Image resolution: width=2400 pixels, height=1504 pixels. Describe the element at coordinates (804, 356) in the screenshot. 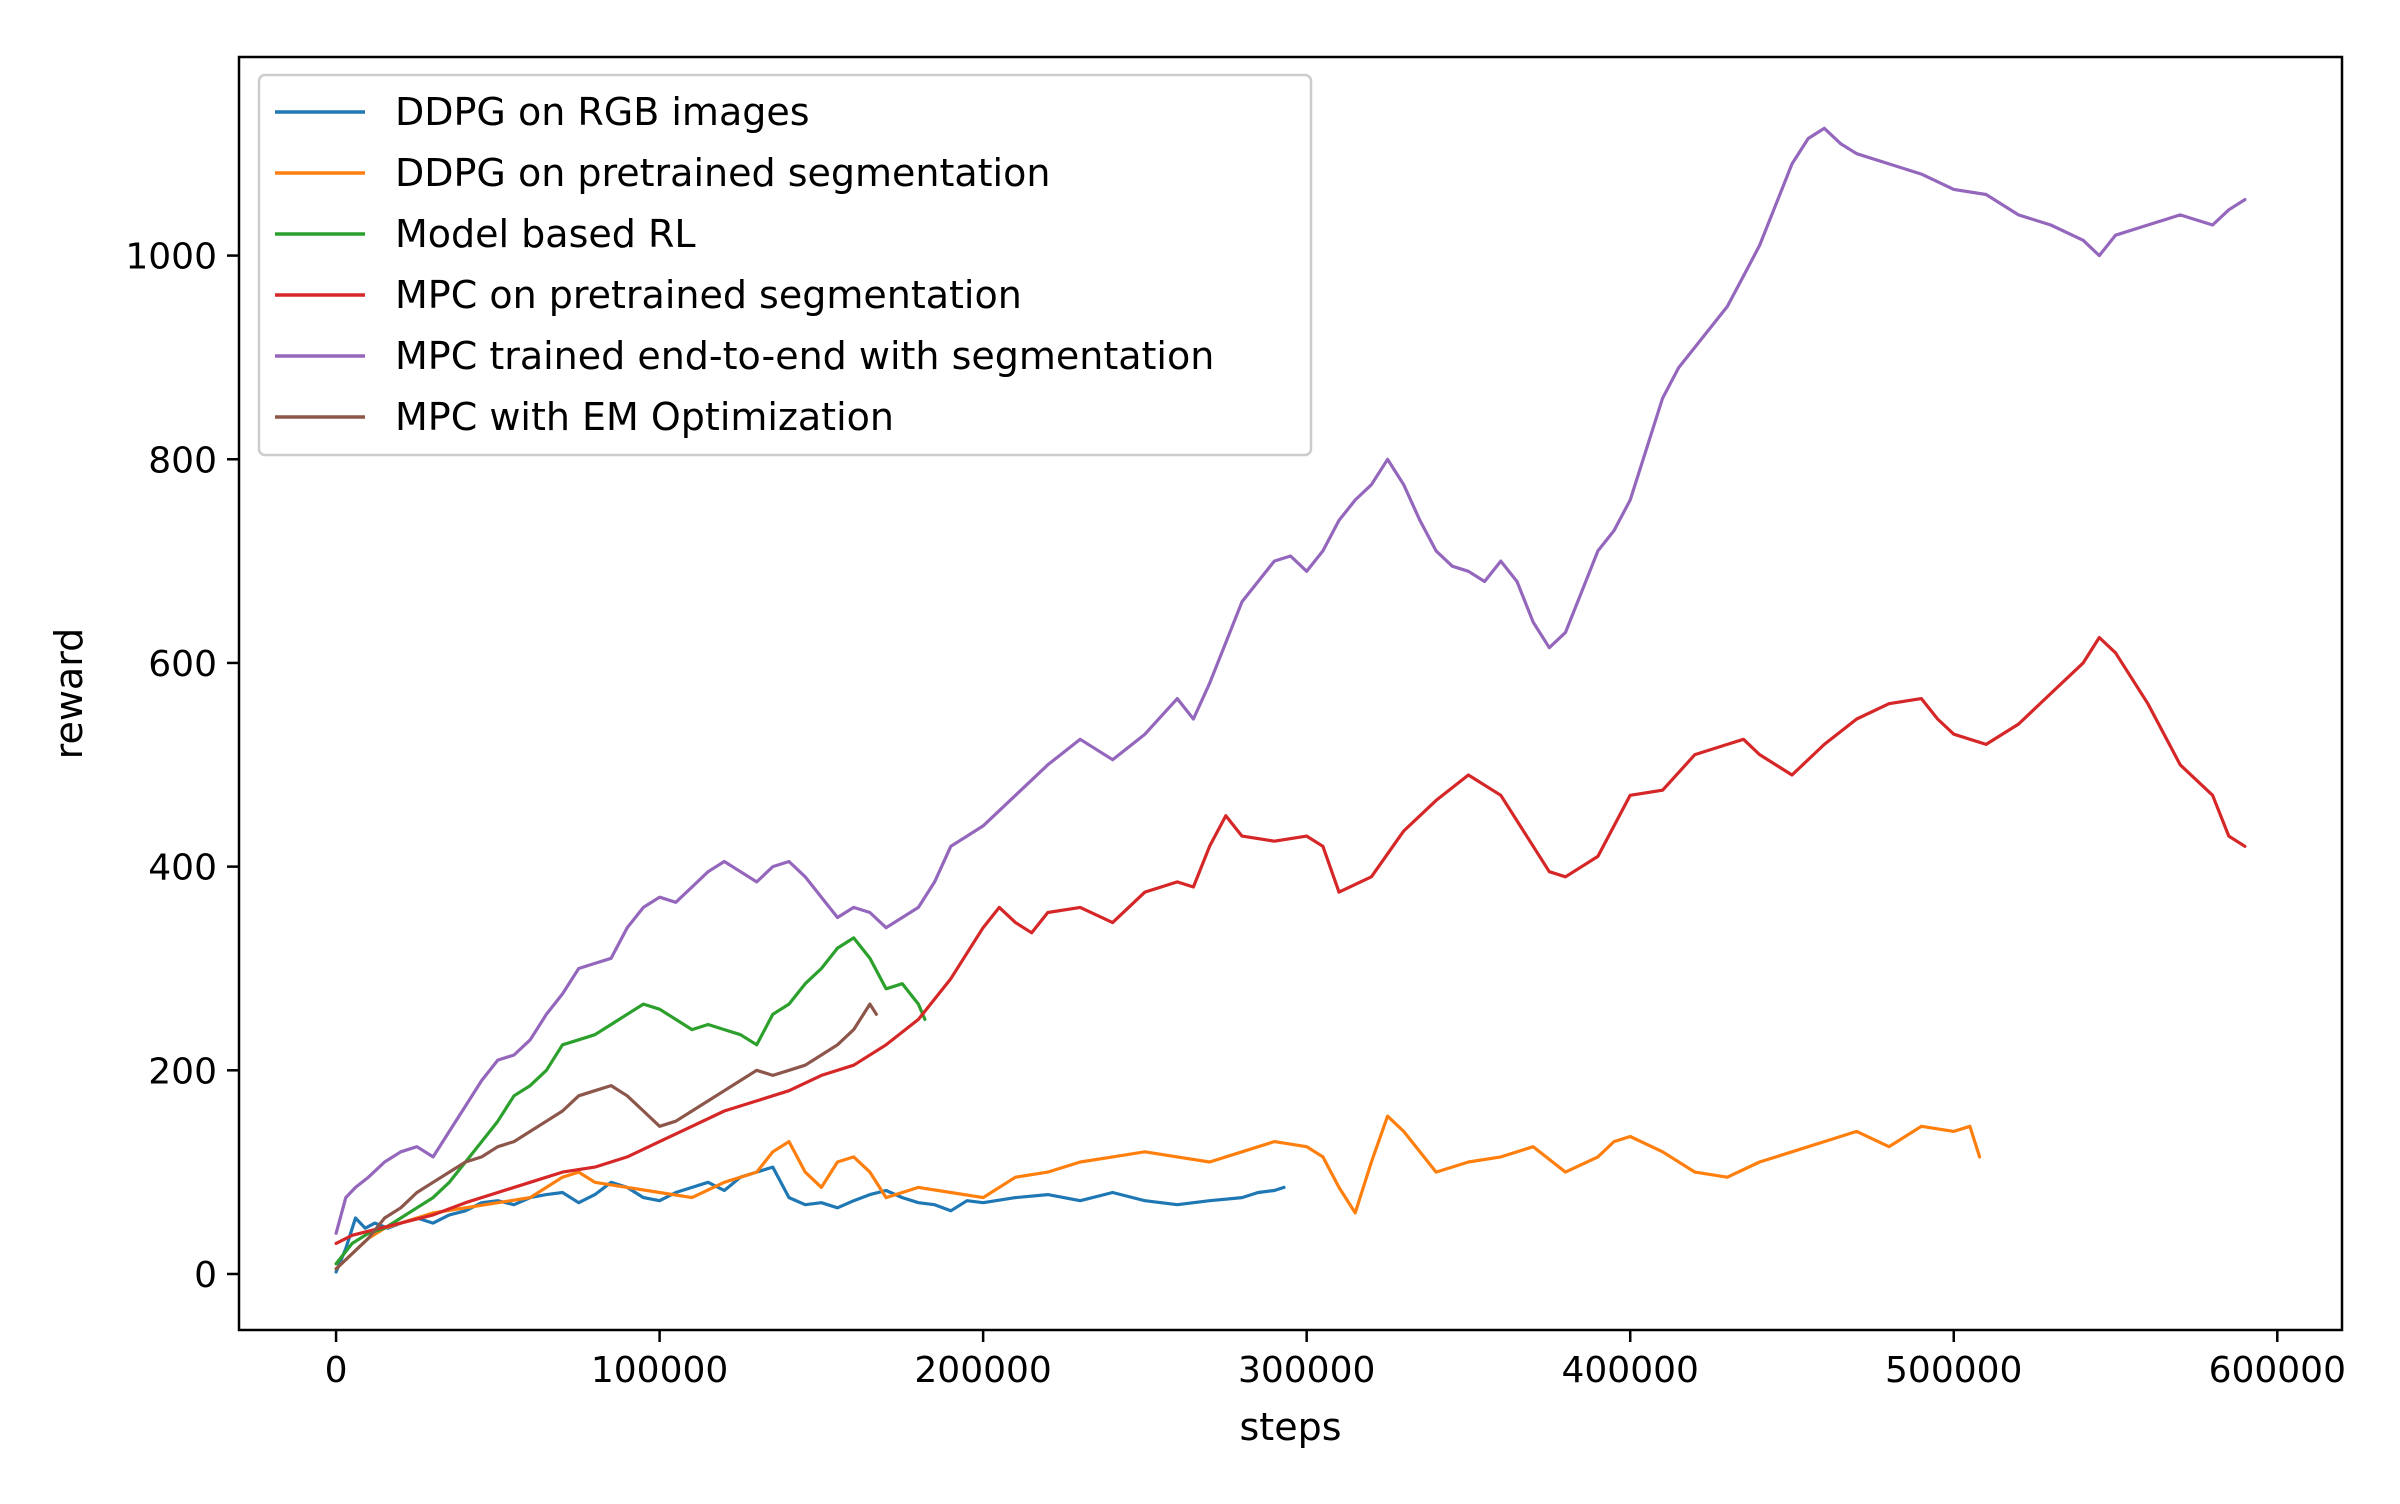

I see `legend-label: MPC trained end-to-end with segmentation` at that location.